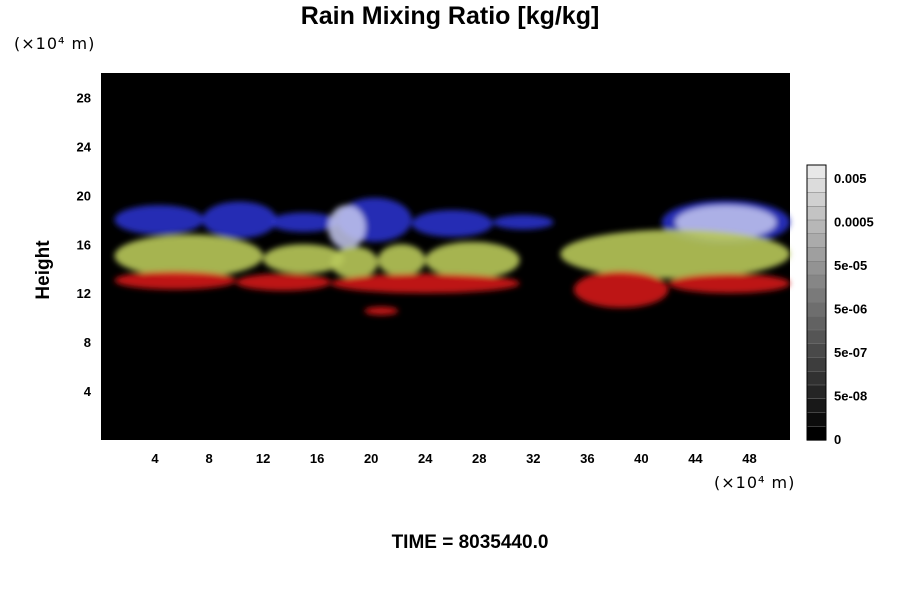 The image size is (900, 600). Describe the element at coordinates (84, 146) in the screenshot. I see `y-tick-label: 24` at that location.